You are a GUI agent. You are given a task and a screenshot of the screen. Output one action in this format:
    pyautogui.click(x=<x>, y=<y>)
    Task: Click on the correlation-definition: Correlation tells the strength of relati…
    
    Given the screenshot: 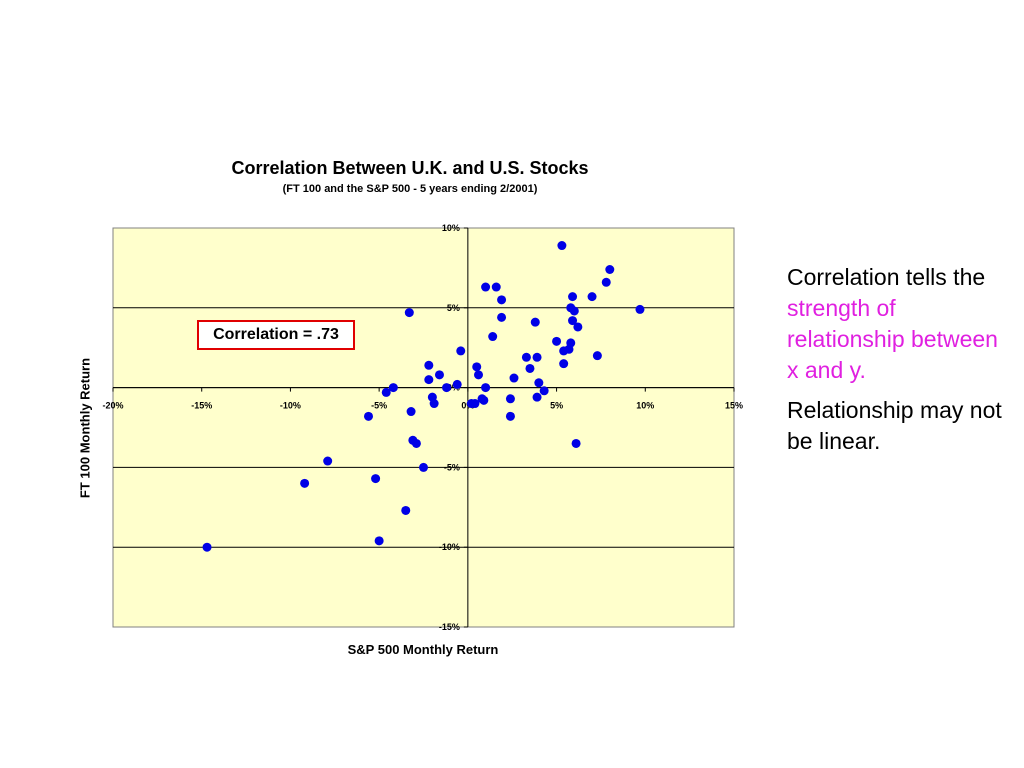 What is the action you would take?
    pyautogui.click(x=897, y=324)
    